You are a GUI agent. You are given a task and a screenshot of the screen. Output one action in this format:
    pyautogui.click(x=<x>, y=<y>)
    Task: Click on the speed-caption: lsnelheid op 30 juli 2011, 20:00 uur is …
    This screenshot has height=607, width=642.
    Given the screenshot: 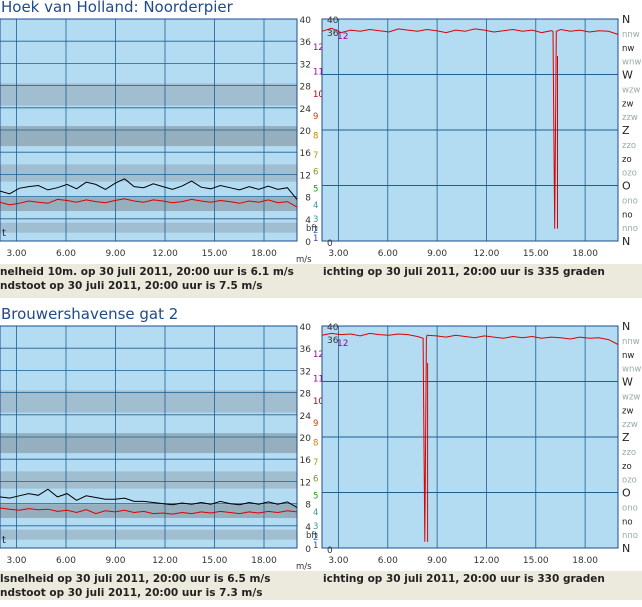 What is the action you would take?
    pyautogui.click(x=135, y=579)
    